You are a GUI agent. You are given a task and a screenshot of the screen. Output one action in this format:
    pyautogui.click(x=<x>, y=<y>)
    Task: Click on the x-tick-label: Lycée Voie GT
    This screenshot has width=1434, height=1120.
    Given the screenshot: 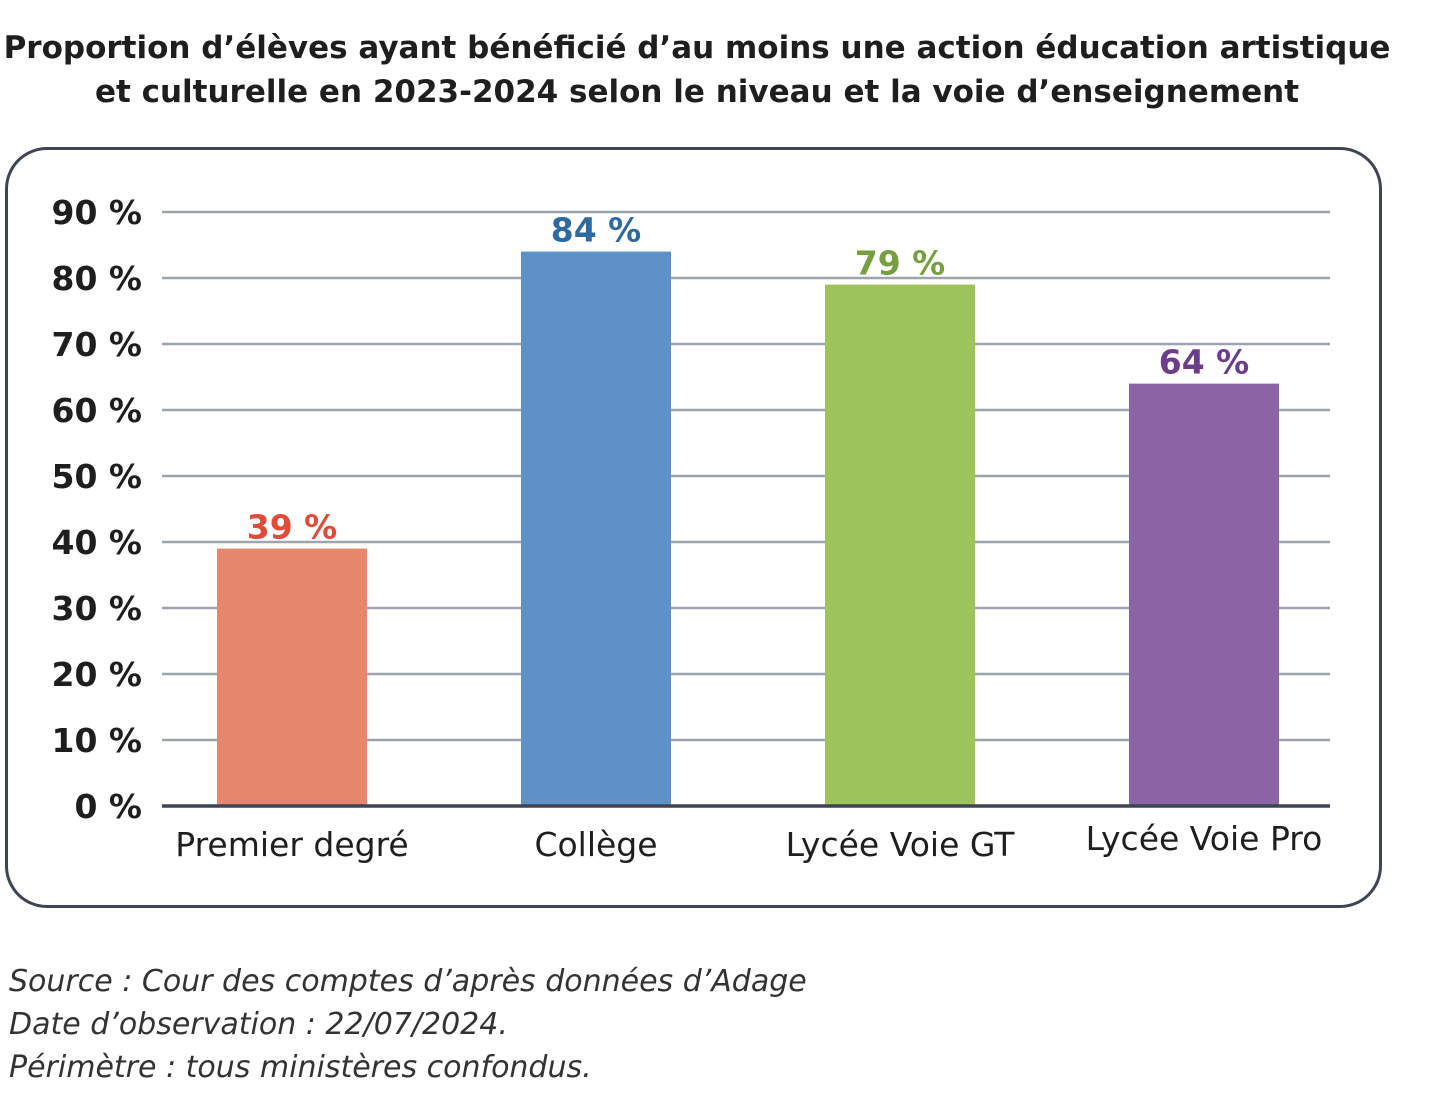 What is the action you would take?
    pyautogui.click(x=901, y=844)
    